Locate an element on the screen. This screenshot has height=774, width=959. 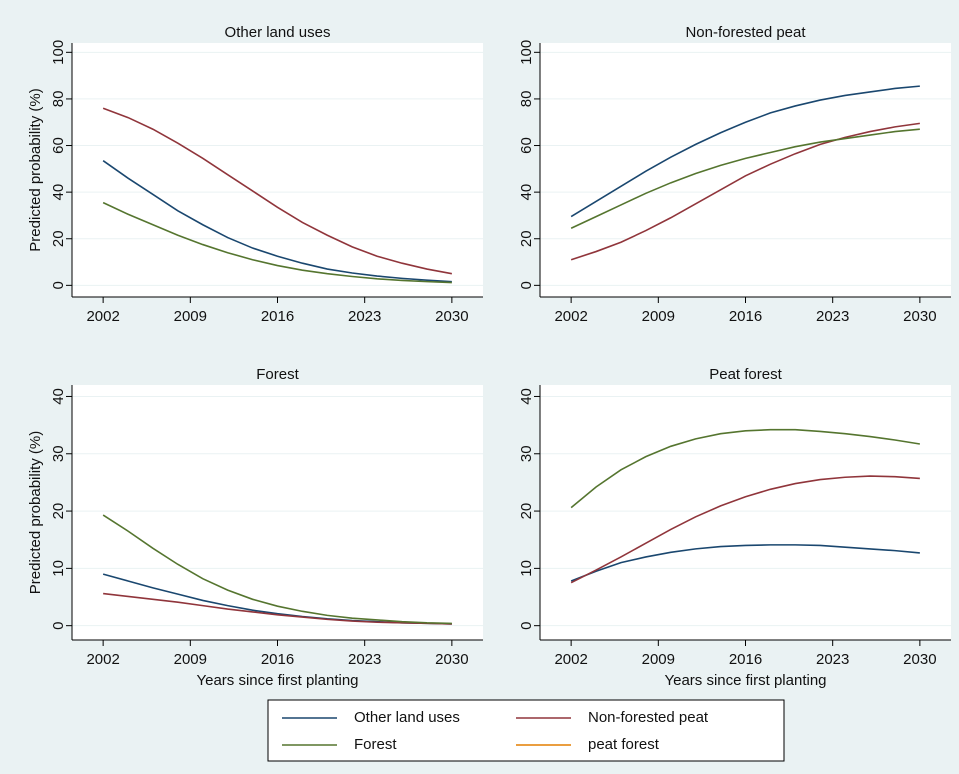
legend-label: peat forest is located at coordinates (624, 744).